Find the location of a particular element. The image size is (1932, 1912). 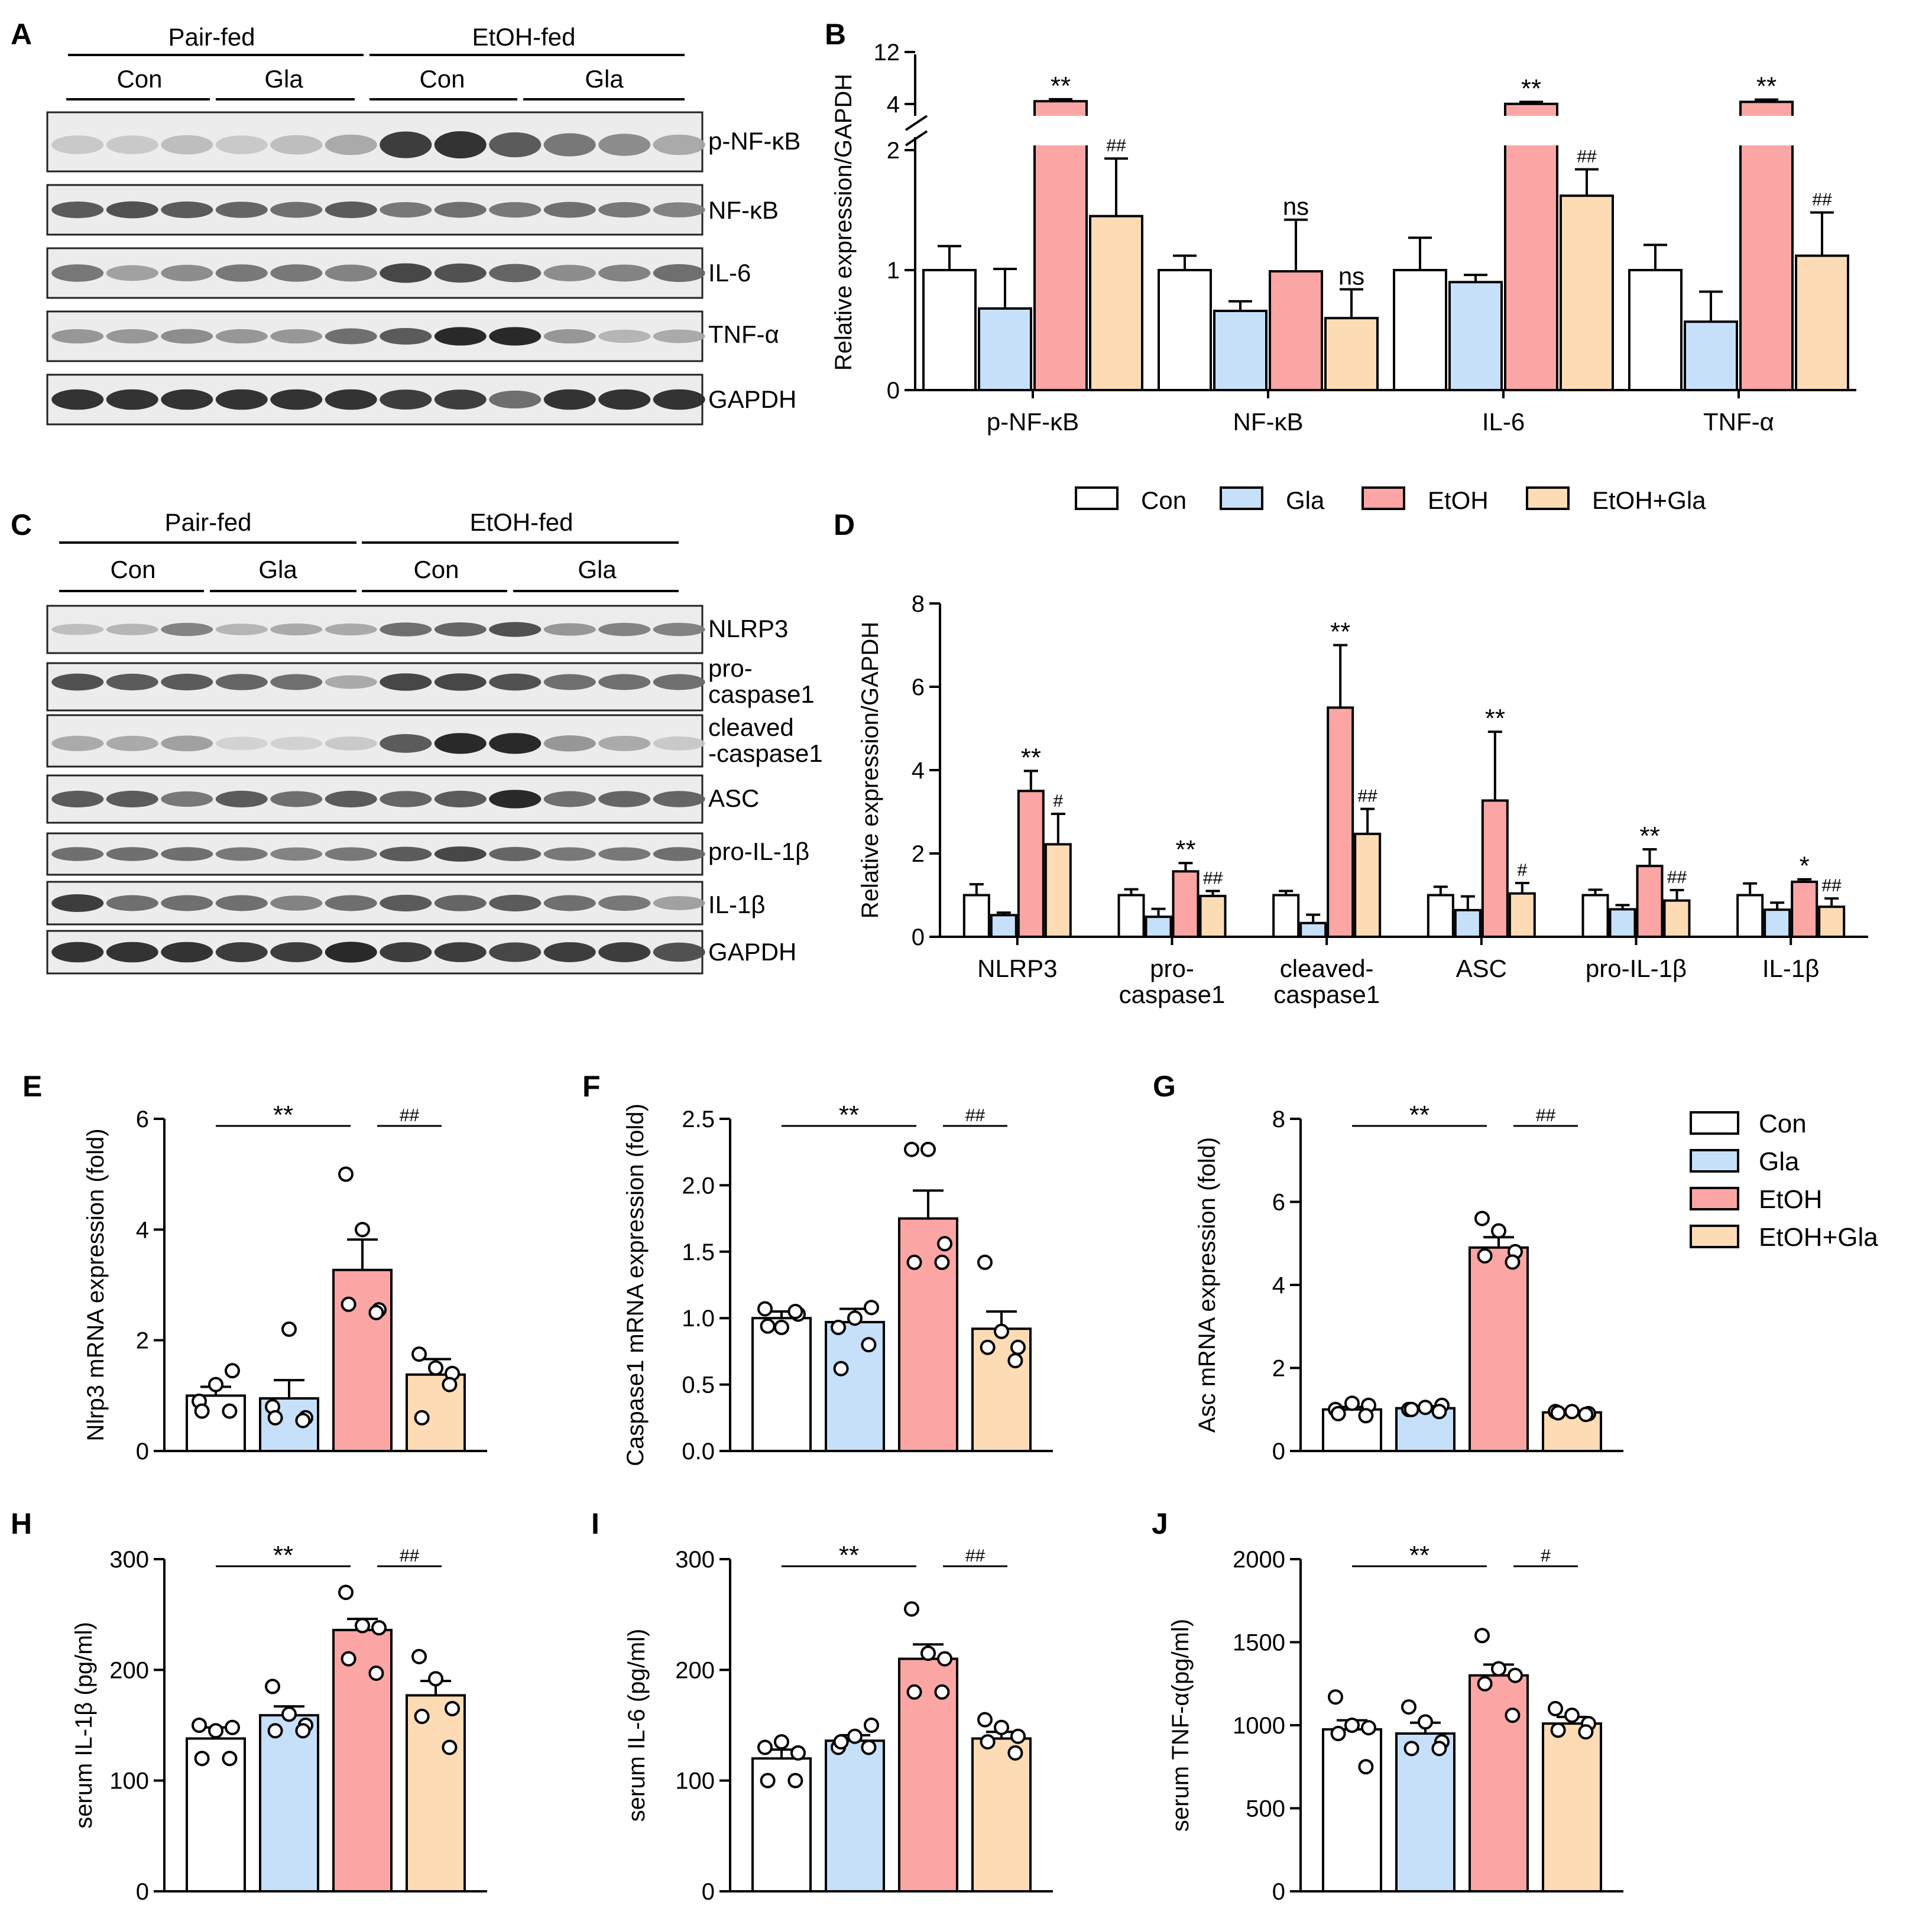

y-tick-label: 0.0 is located at coordinates (698, 1452).